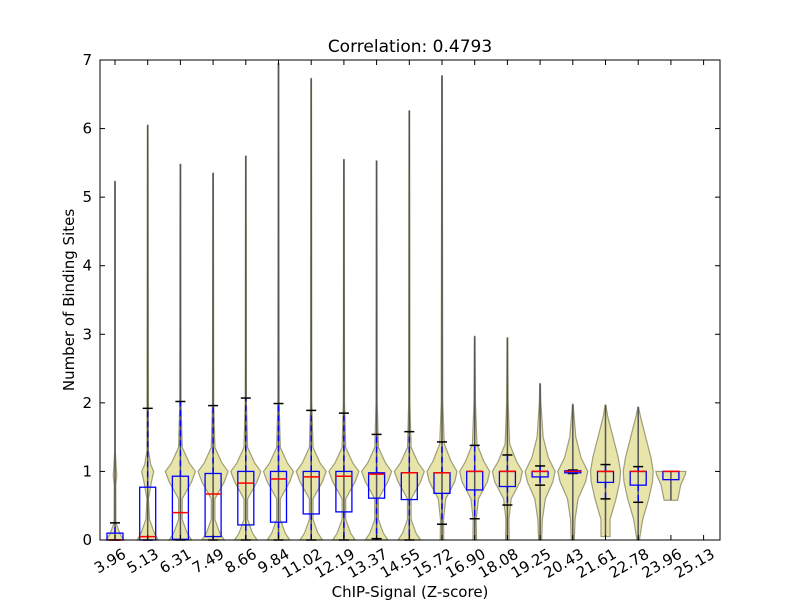  I want to click on y-axis-label: Number of Binding Sites, so click(69, 300).